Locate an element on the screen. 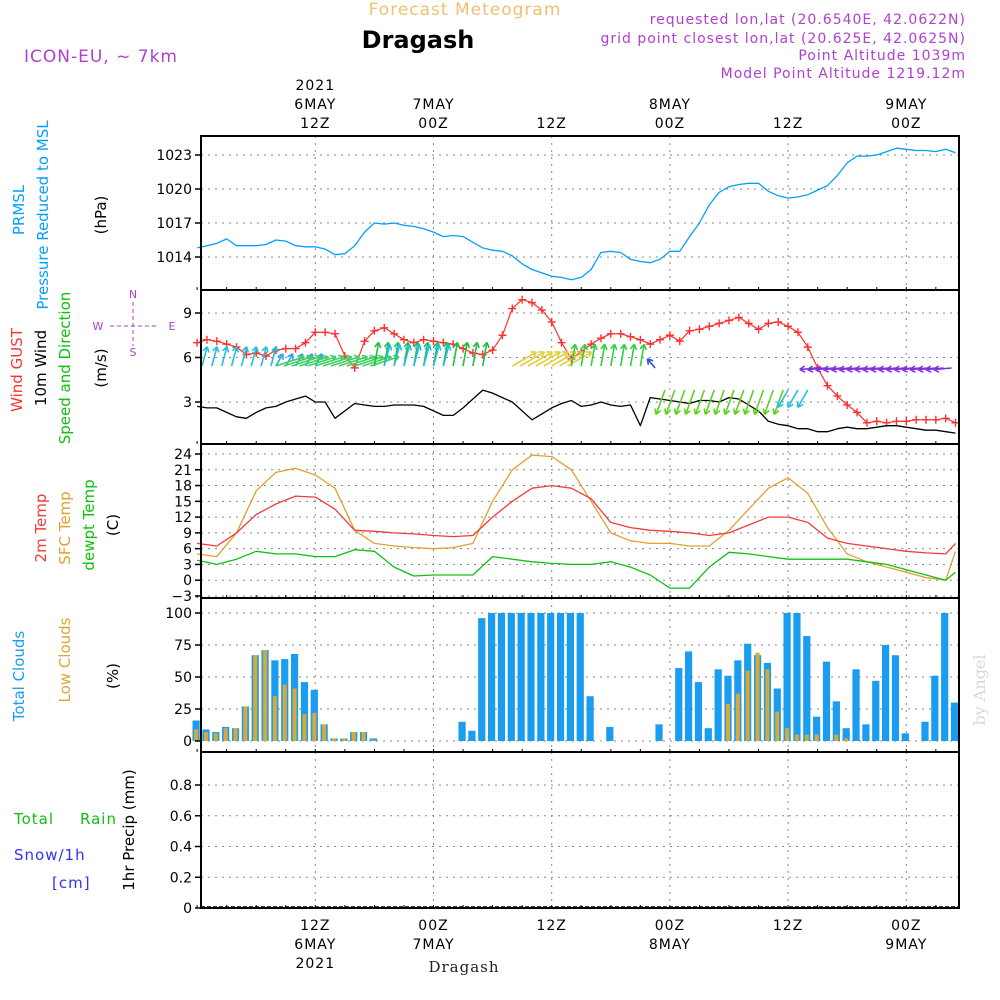 The width and height of the screenshot is (1000, 1000). temp-panel-labels: 2m Temp SFC Temp dewpt Temp (C) is located at coordinates (77, 524).